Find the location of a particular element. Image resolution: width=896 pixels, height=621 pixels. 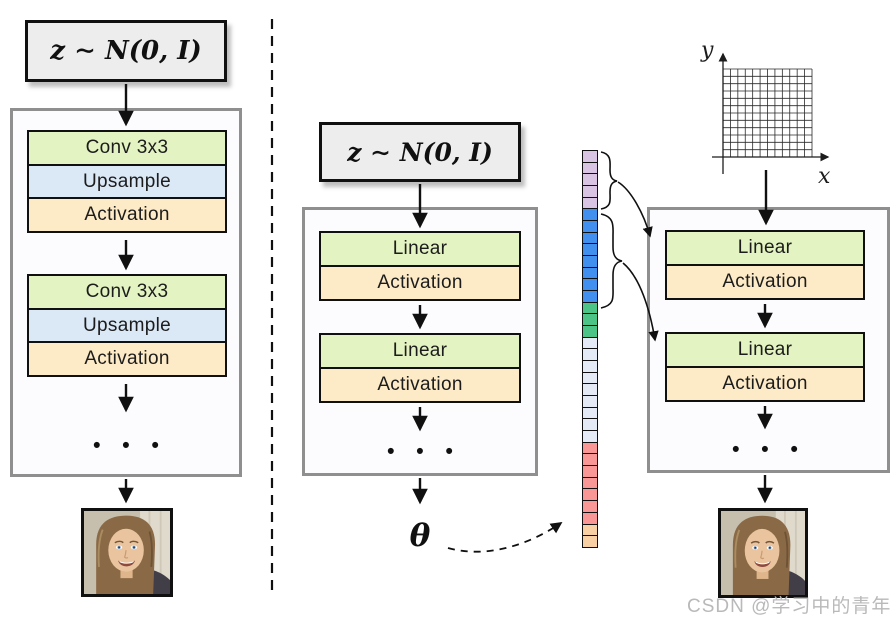

coordinate-grid: y x is located at coordinates (765, 113).